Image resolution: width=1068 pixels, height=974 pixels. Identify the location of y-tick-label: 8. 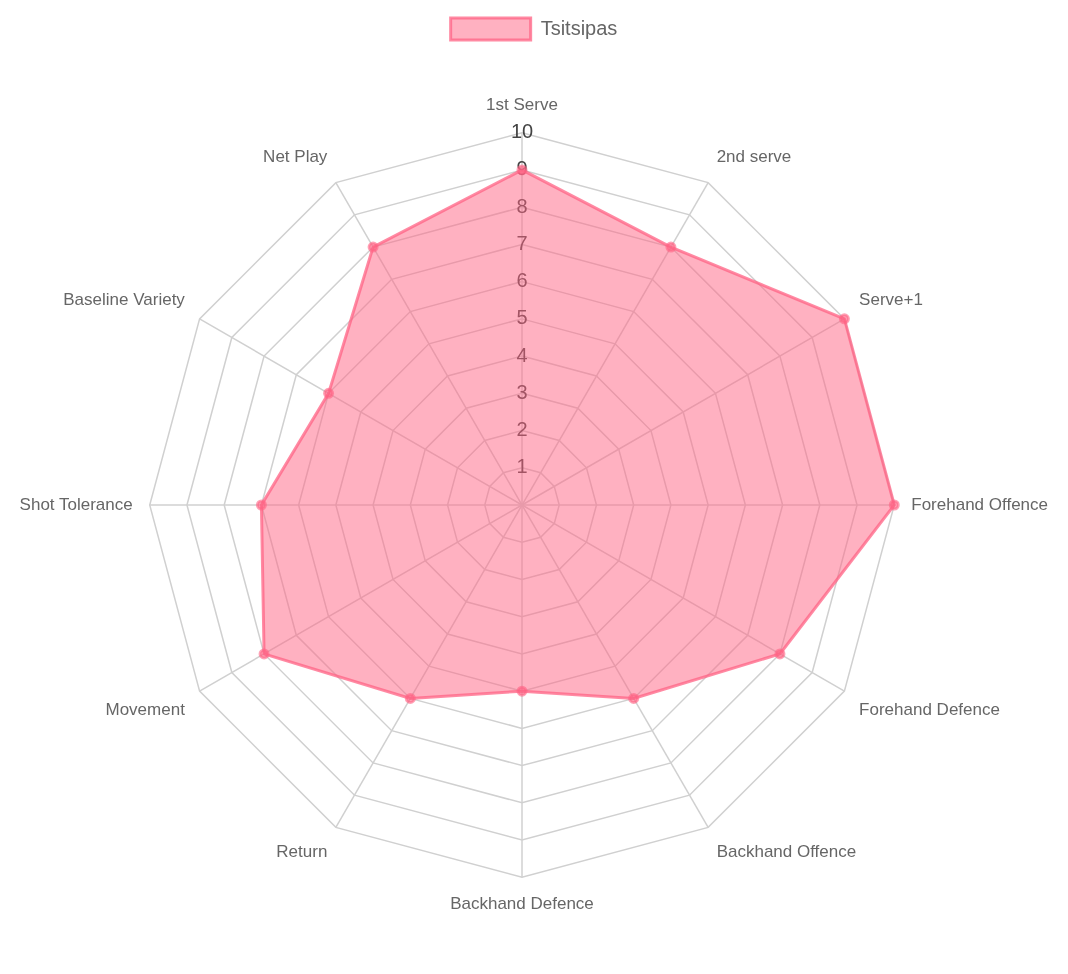
(522, 205).